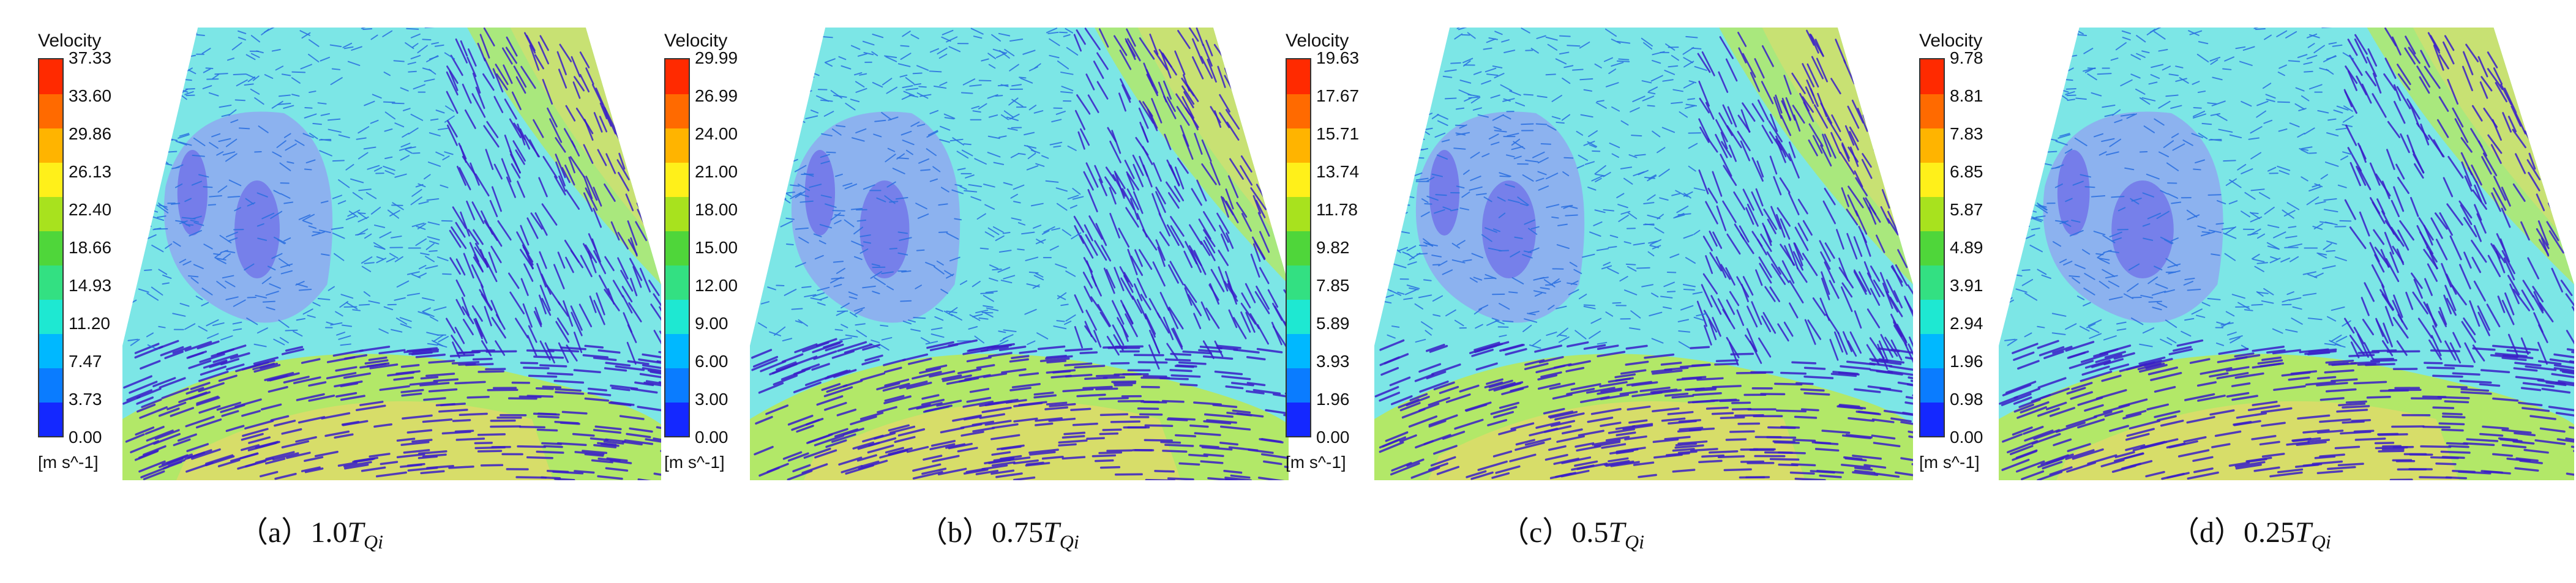 Image resolution: width=2576 pixels, height=583 pixels. What do you see at coordinates (1967, 285) in the screenshot?
I see `legend-tick: 3.91` at bounding box center [1967, 285].